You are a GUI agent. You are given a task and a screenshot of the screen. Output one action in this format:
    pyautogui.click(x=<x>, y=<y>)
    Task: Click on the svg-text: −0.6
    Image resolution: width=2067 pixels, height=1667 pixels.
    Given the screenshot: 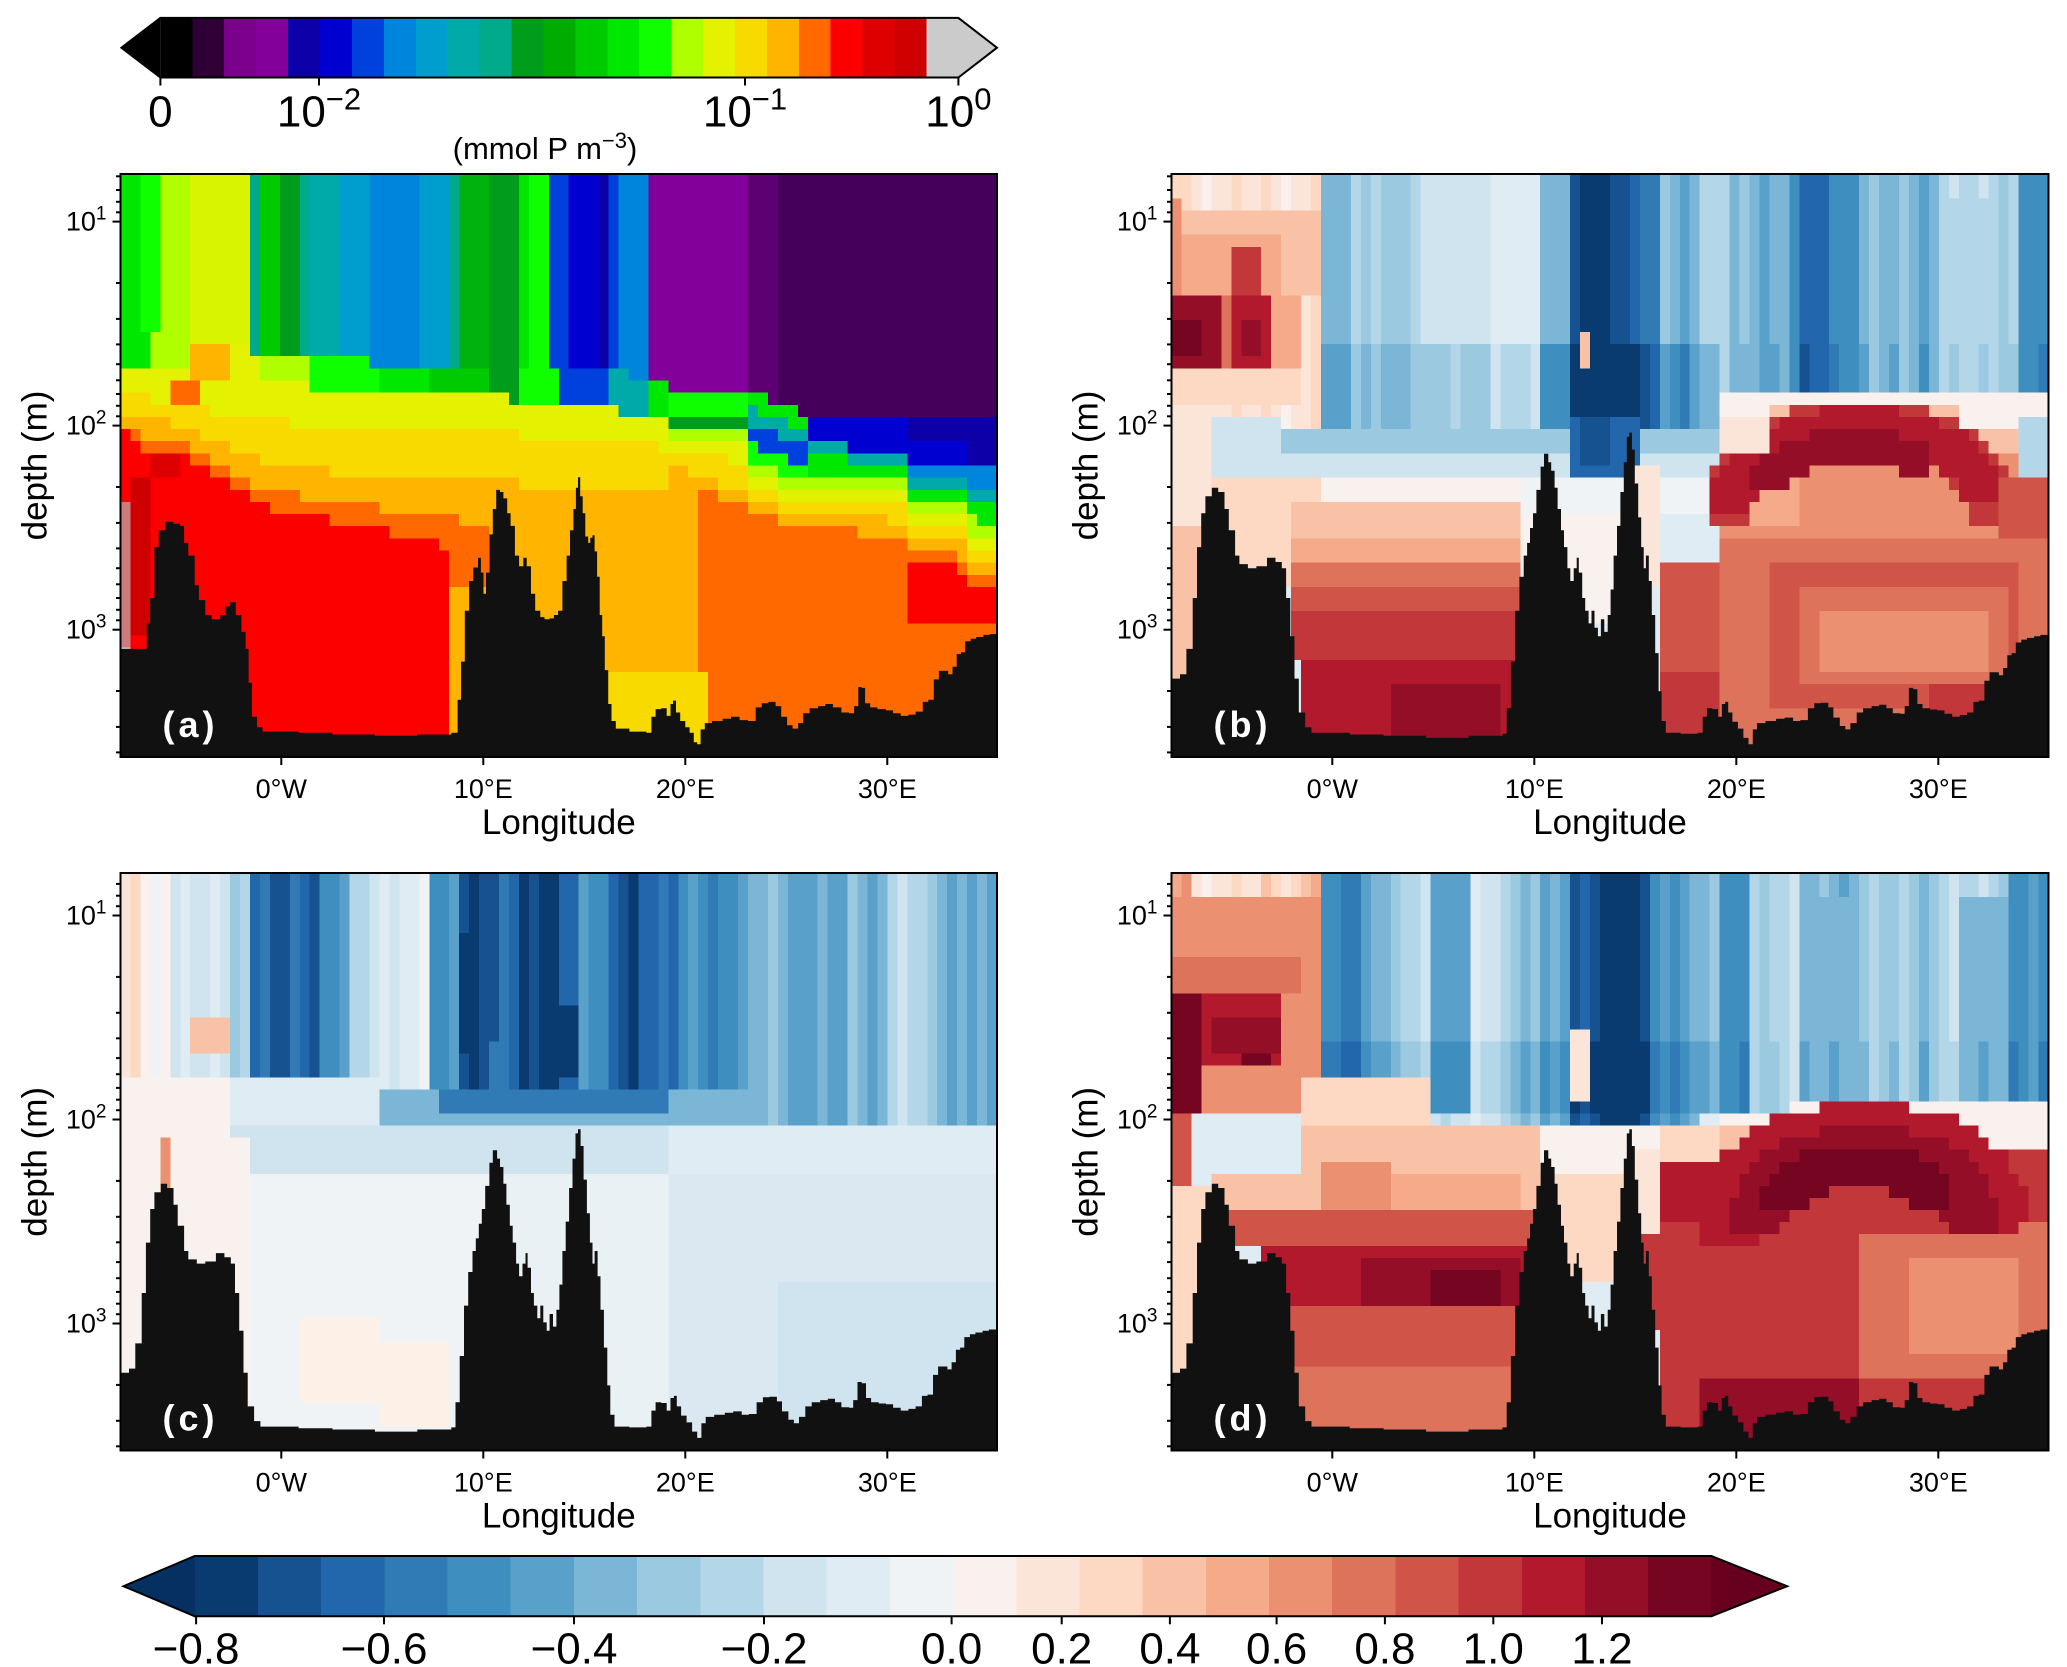 What is the action you would take?
    pyautogui.click(x=384, y=1645)
    